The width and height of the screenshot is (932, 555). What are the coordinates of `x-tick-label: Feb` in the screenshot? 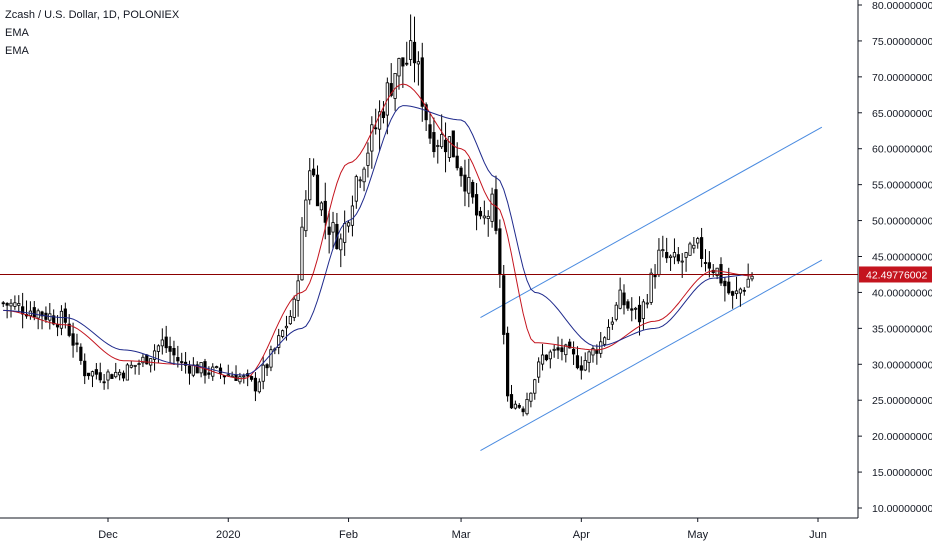 It's located at (348, 535).